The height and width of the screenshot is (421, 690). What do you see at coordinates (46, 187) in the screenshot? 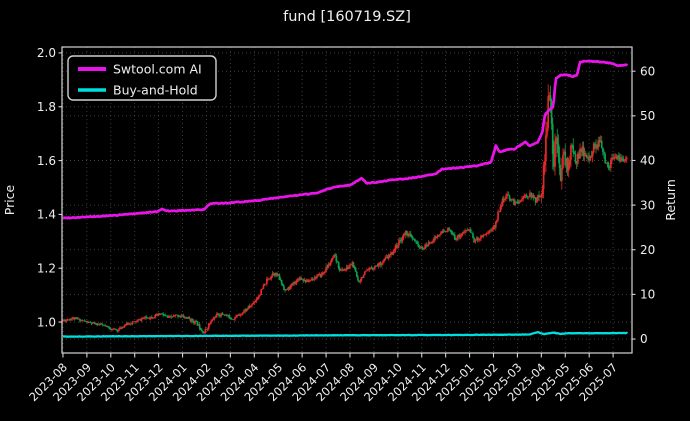
I see `price-tick-labels: 1.0 1.2 1.4 1.6 1.8 2.0` at bounding box center [46, 187].